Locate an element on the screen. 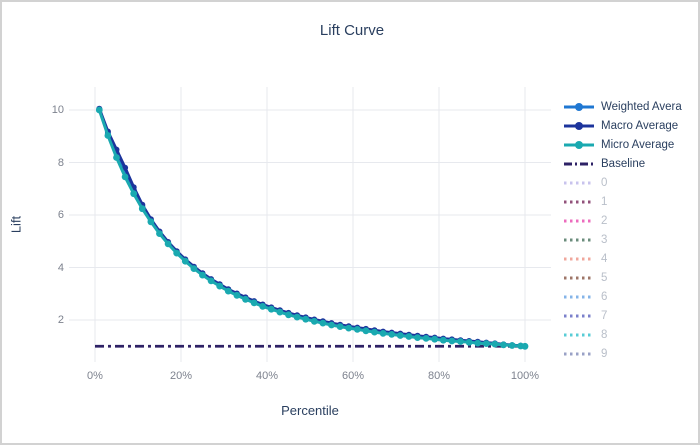 This screenshot has width=700, height=445. x-tick-label: 40% is located at coordinates (267, 376).